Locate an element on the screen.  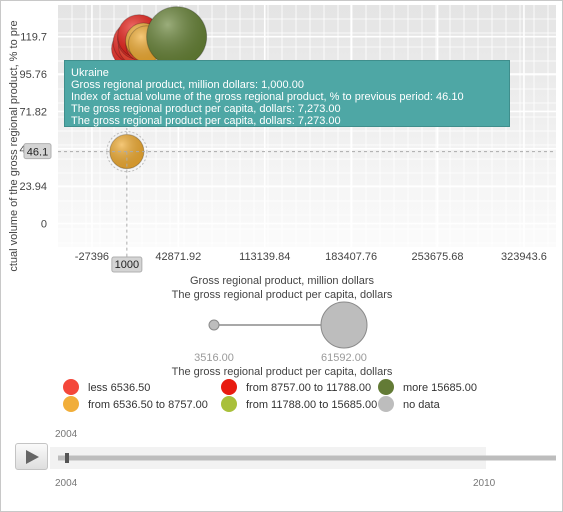
play-icon is located at coordinates (32, 457).